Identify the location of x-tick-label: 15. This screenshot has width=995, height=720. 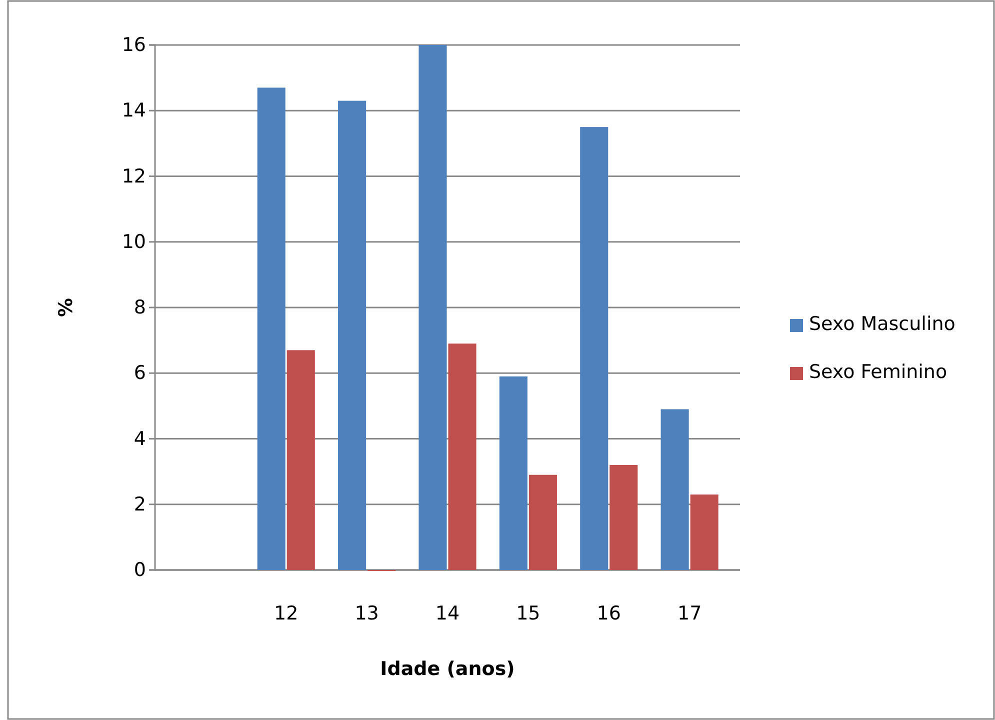
(528, 613).